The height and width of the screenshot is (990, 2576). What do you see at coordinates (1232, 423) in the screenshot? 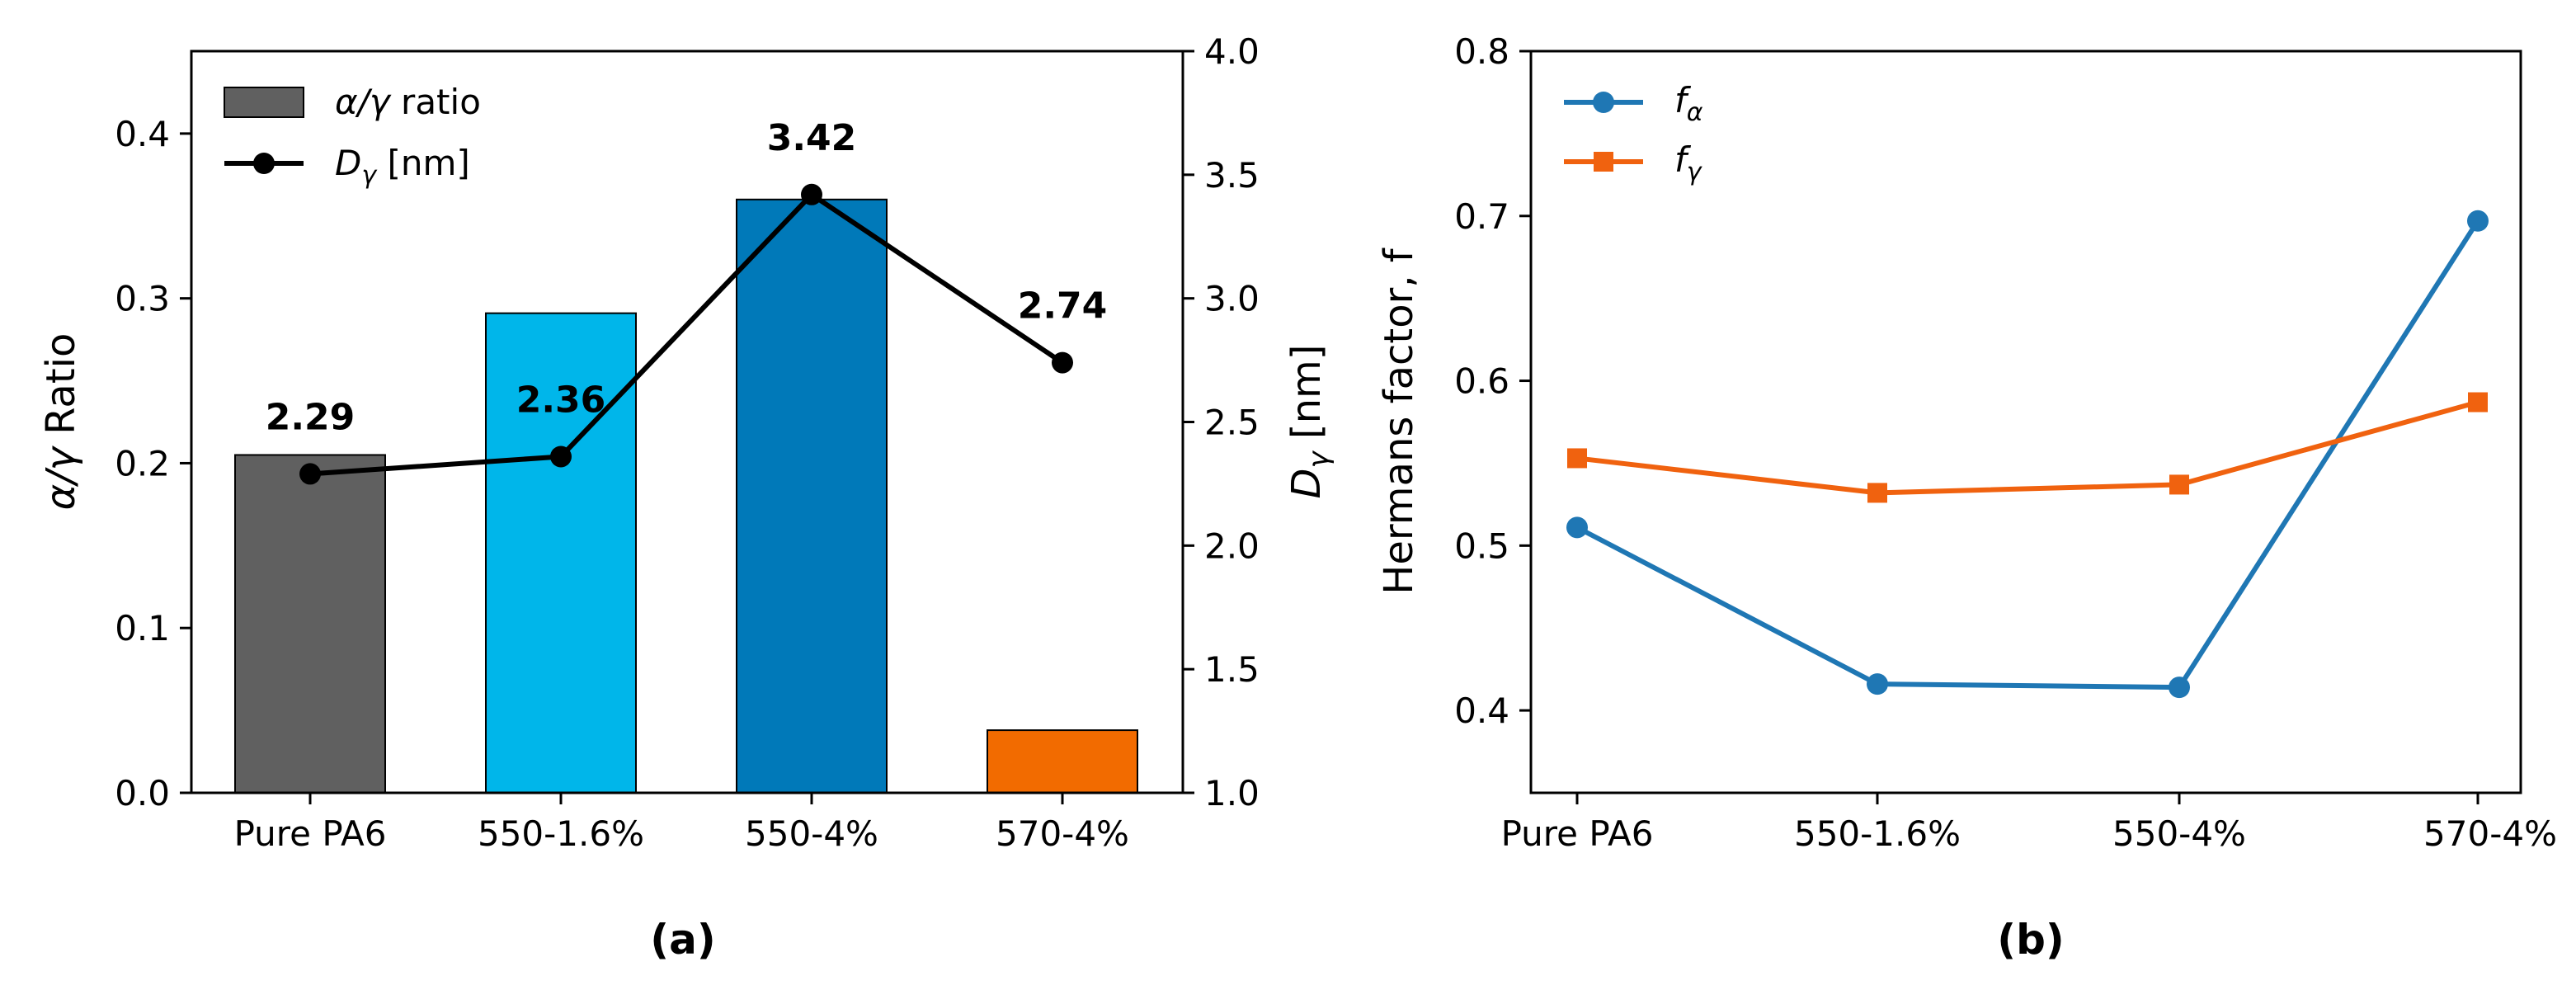
I see `right-tick-label: 2.5` at bounding box center [1232, 423].